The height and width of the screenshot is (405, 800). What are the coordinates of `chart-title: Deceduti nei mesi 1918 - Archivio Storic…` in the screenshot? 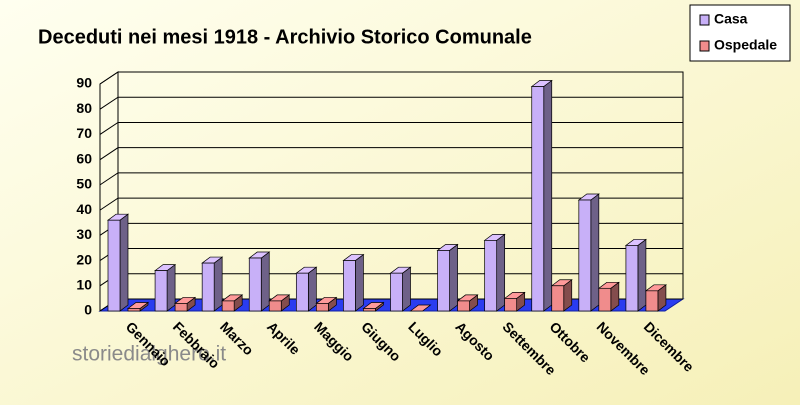 It's located at (285, 37).